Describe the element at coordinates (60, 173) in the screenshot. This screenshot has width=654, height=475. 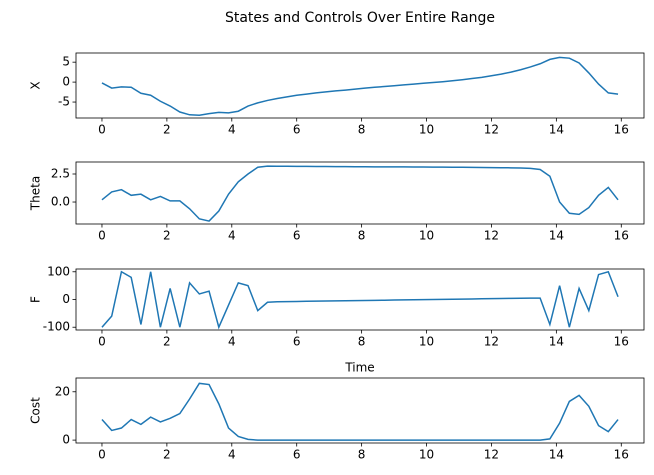
I see `y-tick-label: 2.5` at that location.